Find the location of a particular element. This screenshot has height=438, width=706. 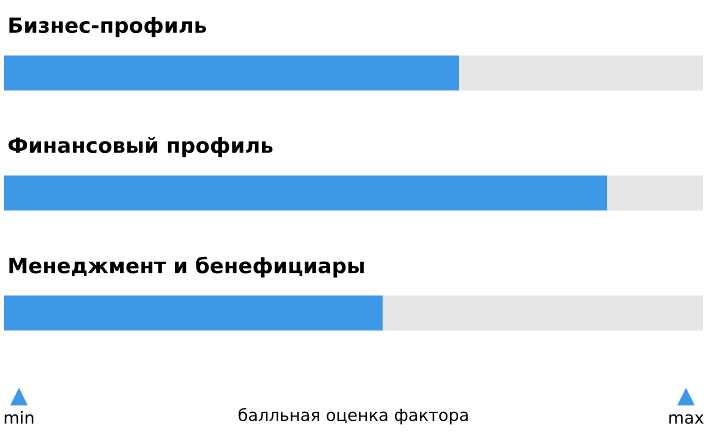

y-tick-label: Бизнес-профиль is located at coordinates (107, 27).